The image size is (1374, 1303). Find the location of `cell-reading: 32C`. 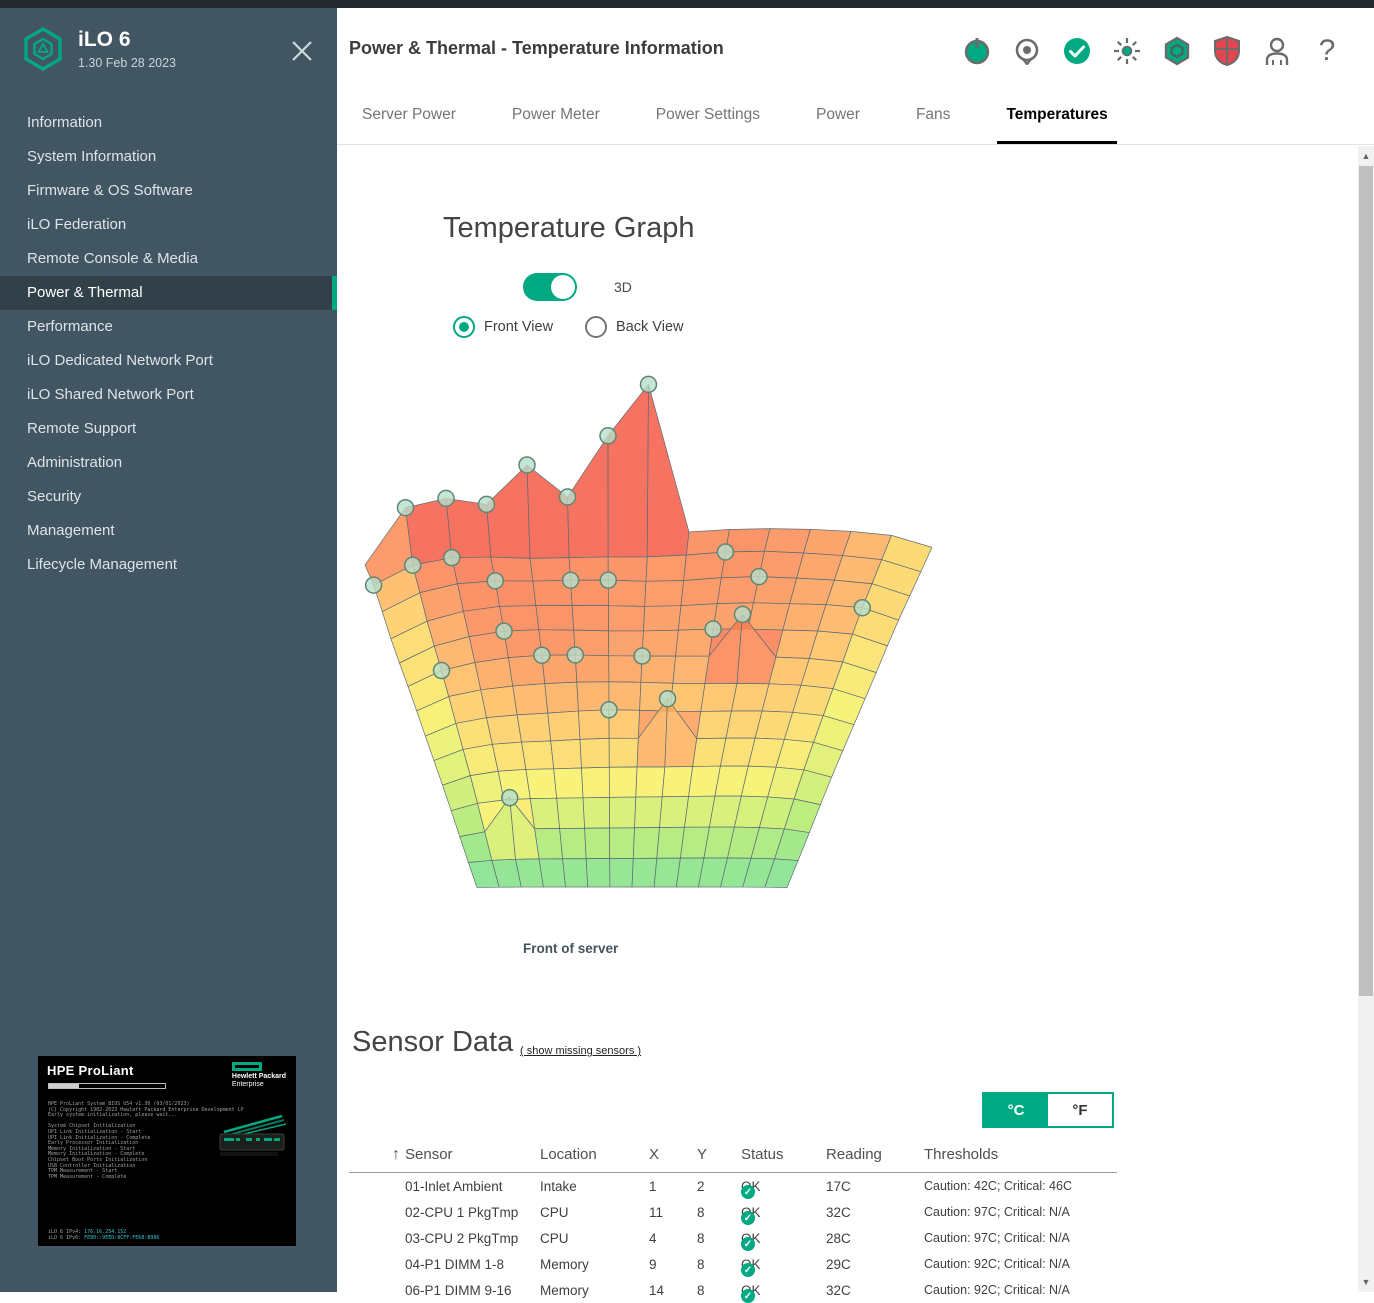

cell-reading: 32C is located at coordinates (838, 1212).